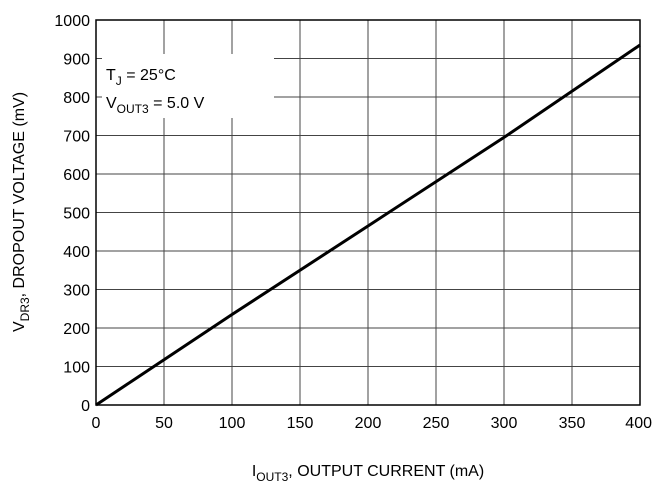  Describe the element at coordinates (96, 423) in the screenshot. I see `x-tick-label: 0` at that location.